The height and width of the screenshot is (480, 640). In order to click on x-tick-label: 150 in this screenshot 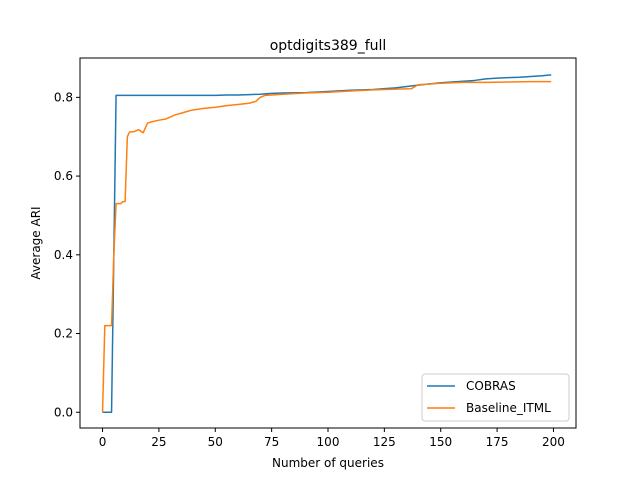, I will do `click(440, 442)`.